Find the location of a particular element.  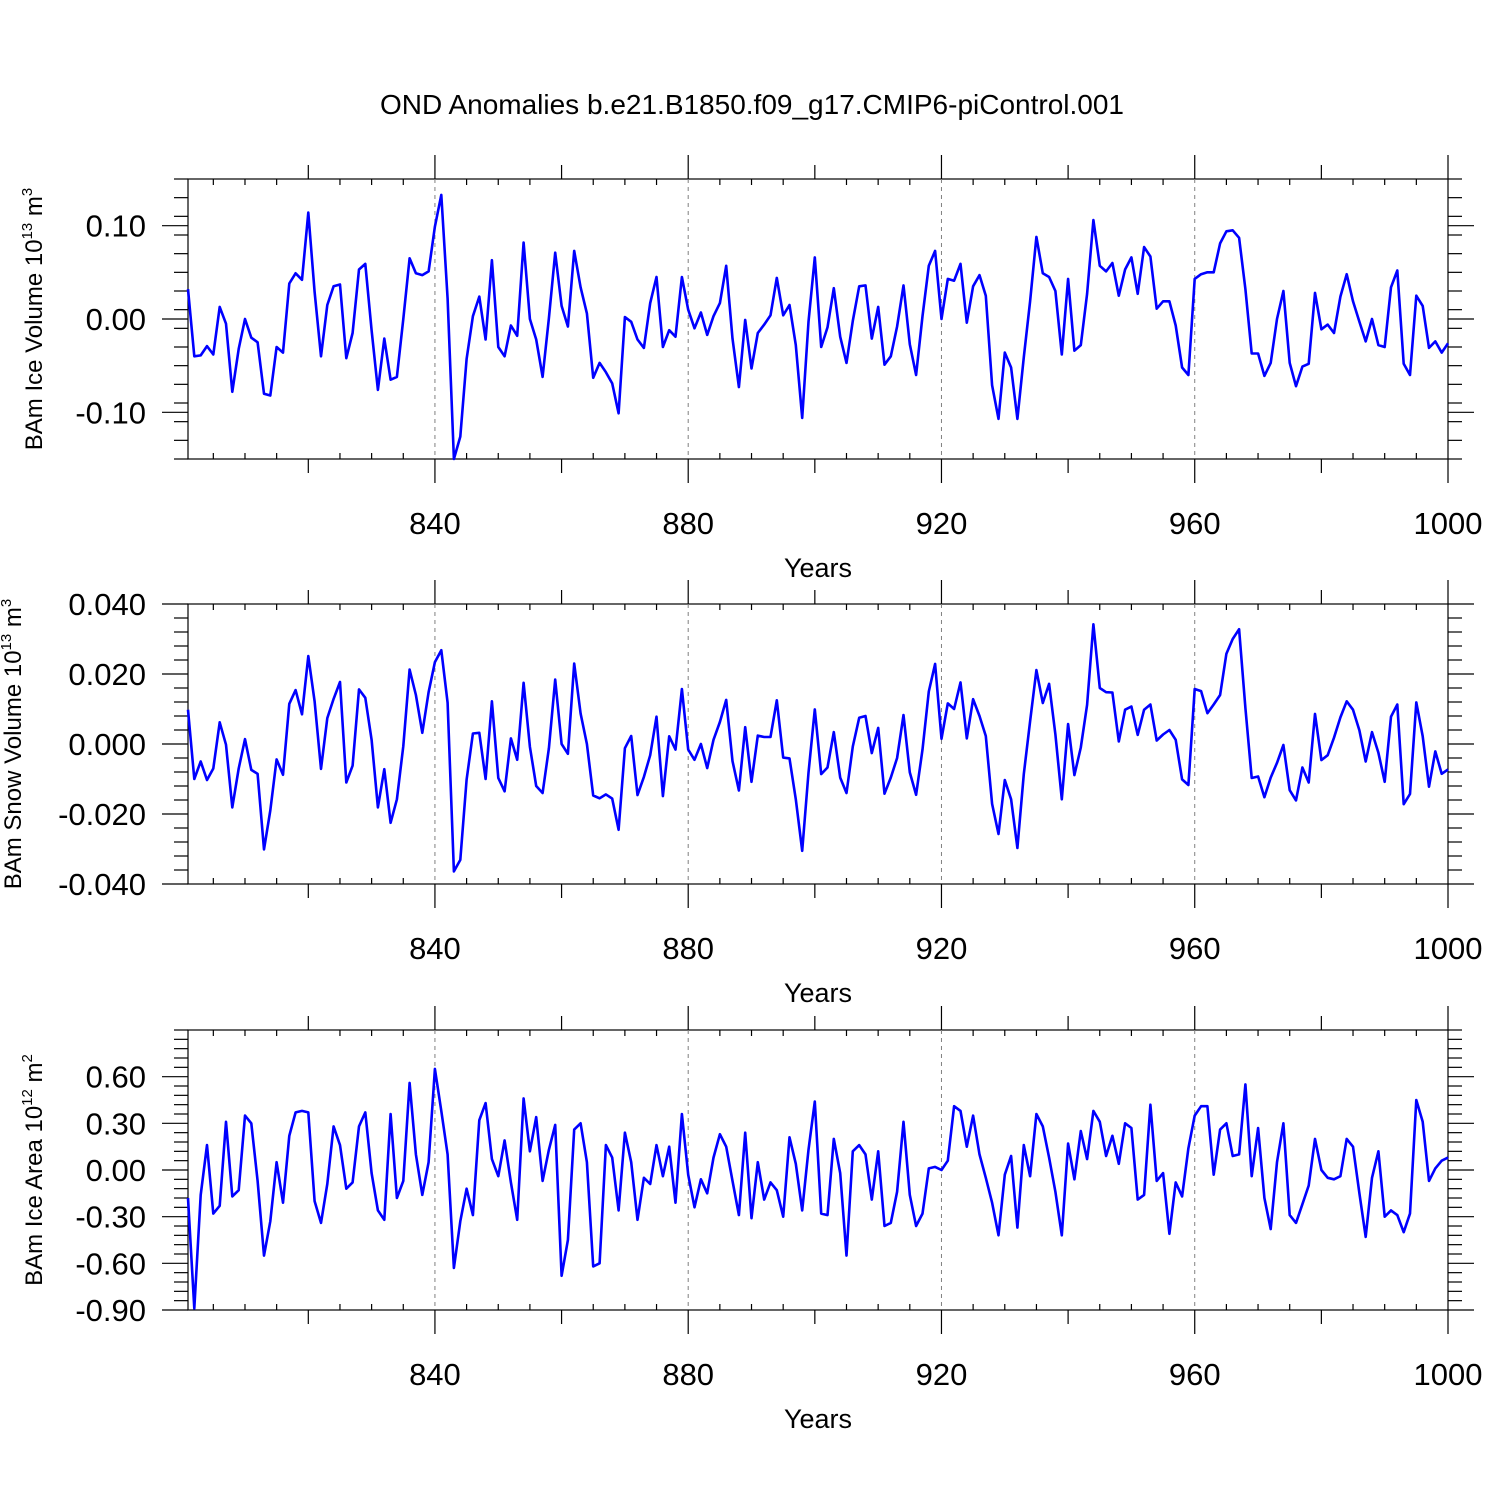

y-axis-label: BAm Snow Volume 1013 m3 is located at coordinates (13, 744).